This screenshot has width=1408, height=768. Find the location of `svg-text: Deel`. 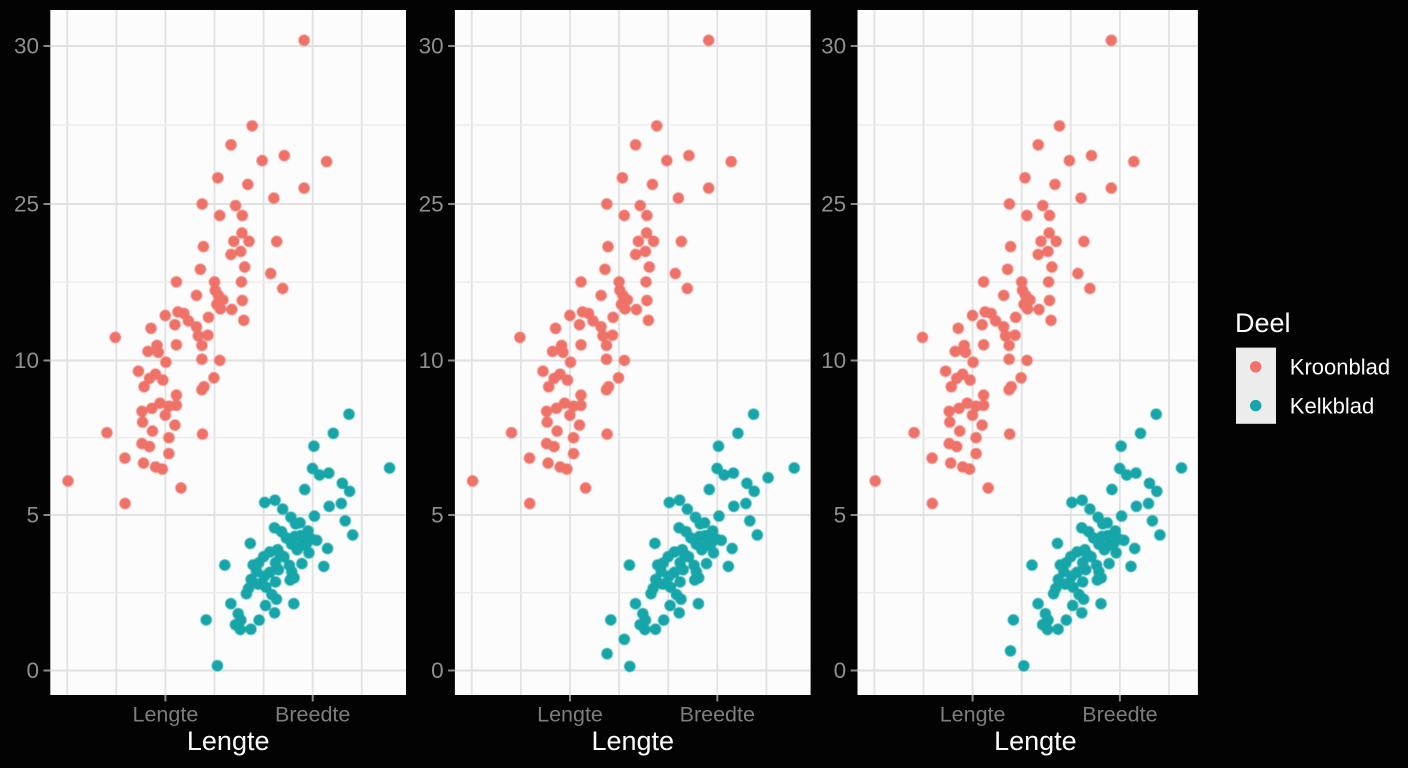

svg-text: Deel is located at coordinates (1263, 323).